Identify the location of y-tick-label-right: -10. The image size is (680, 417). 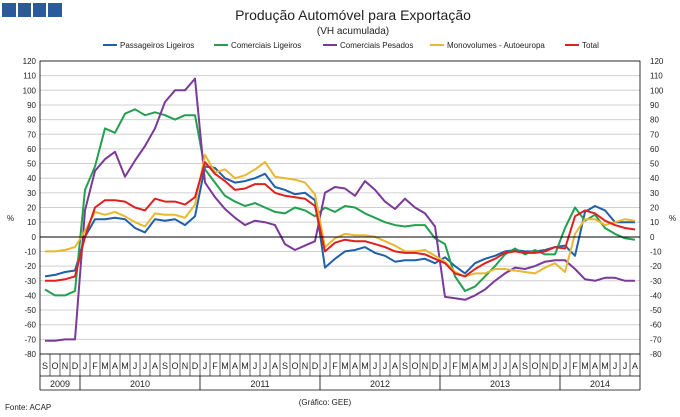
(656, 251).